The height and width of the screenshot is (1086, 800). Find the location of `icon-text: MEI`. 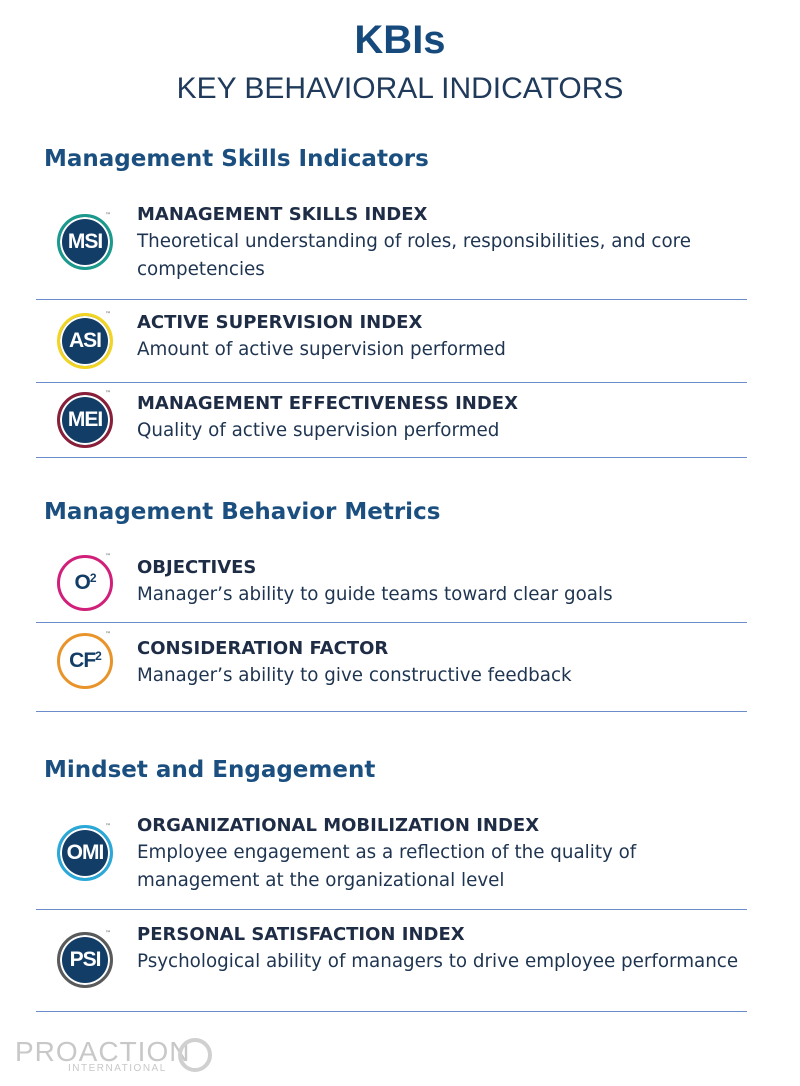

icon-text: MEI is located at coordinates (85, 419).